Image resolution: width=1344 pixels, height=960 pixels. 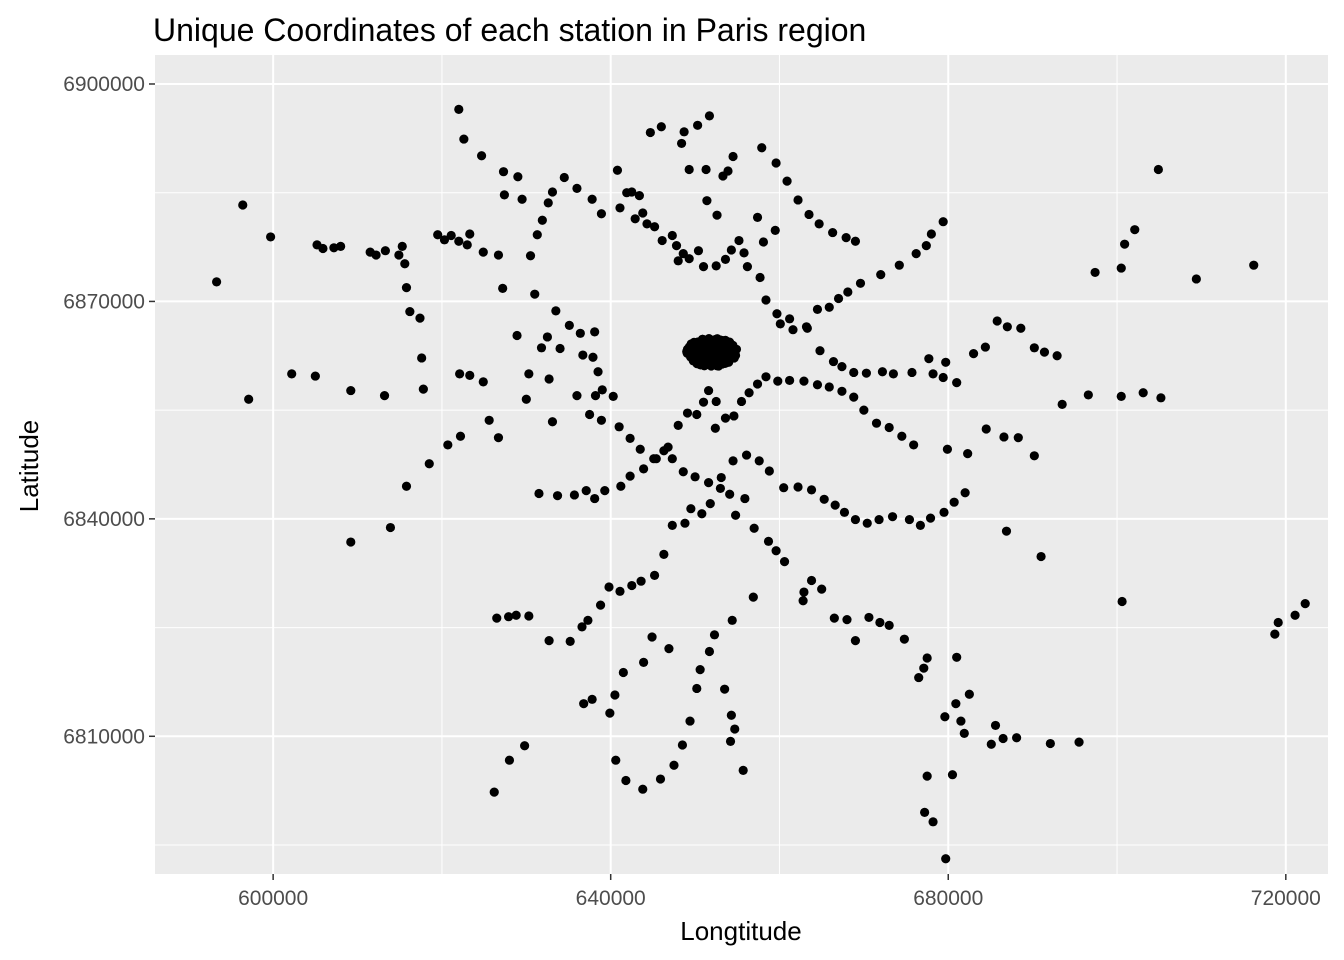 I want to click on x-tick-label: 600000, so click(x=273, y=898).